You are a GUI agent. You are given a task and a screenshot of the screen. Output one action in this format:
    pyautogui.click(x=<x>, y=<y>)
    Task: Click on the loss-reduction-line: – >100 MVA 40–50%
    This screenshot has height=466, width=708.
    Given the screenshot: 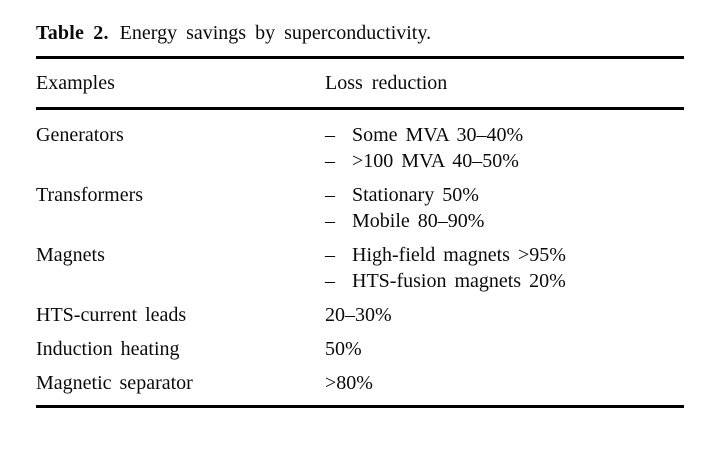 What is the action you would take?
    pyautogui.click(x=504, y=161)
    